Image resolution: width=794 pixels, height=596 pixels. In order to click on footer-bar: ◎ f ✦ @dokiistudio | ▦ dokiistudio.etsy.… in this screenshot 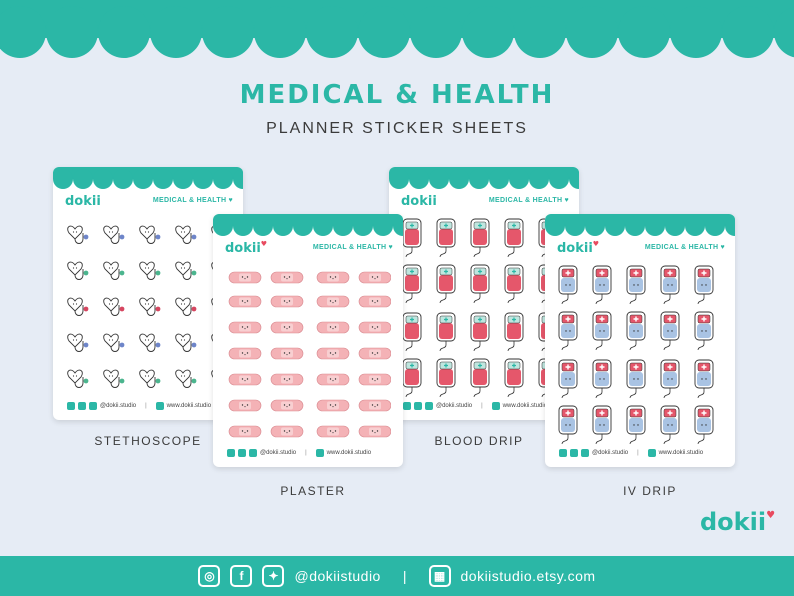, I will do `click(397, 576)`.